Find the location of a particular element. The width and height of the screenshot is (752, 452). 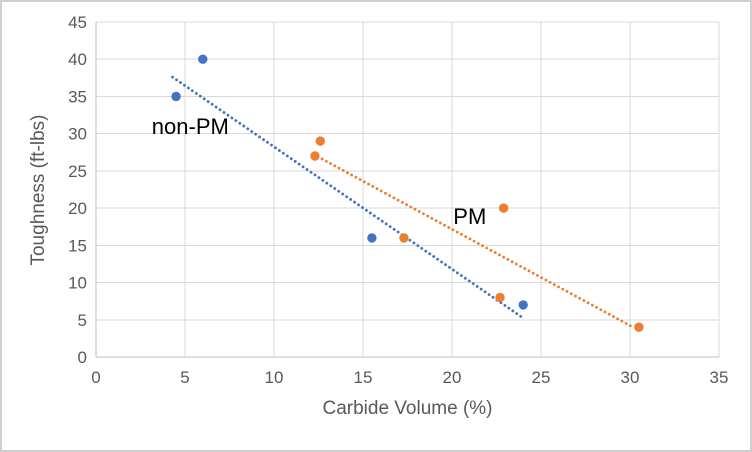

y-axis-tick-label: 35 is located at coordinates (77, 96).